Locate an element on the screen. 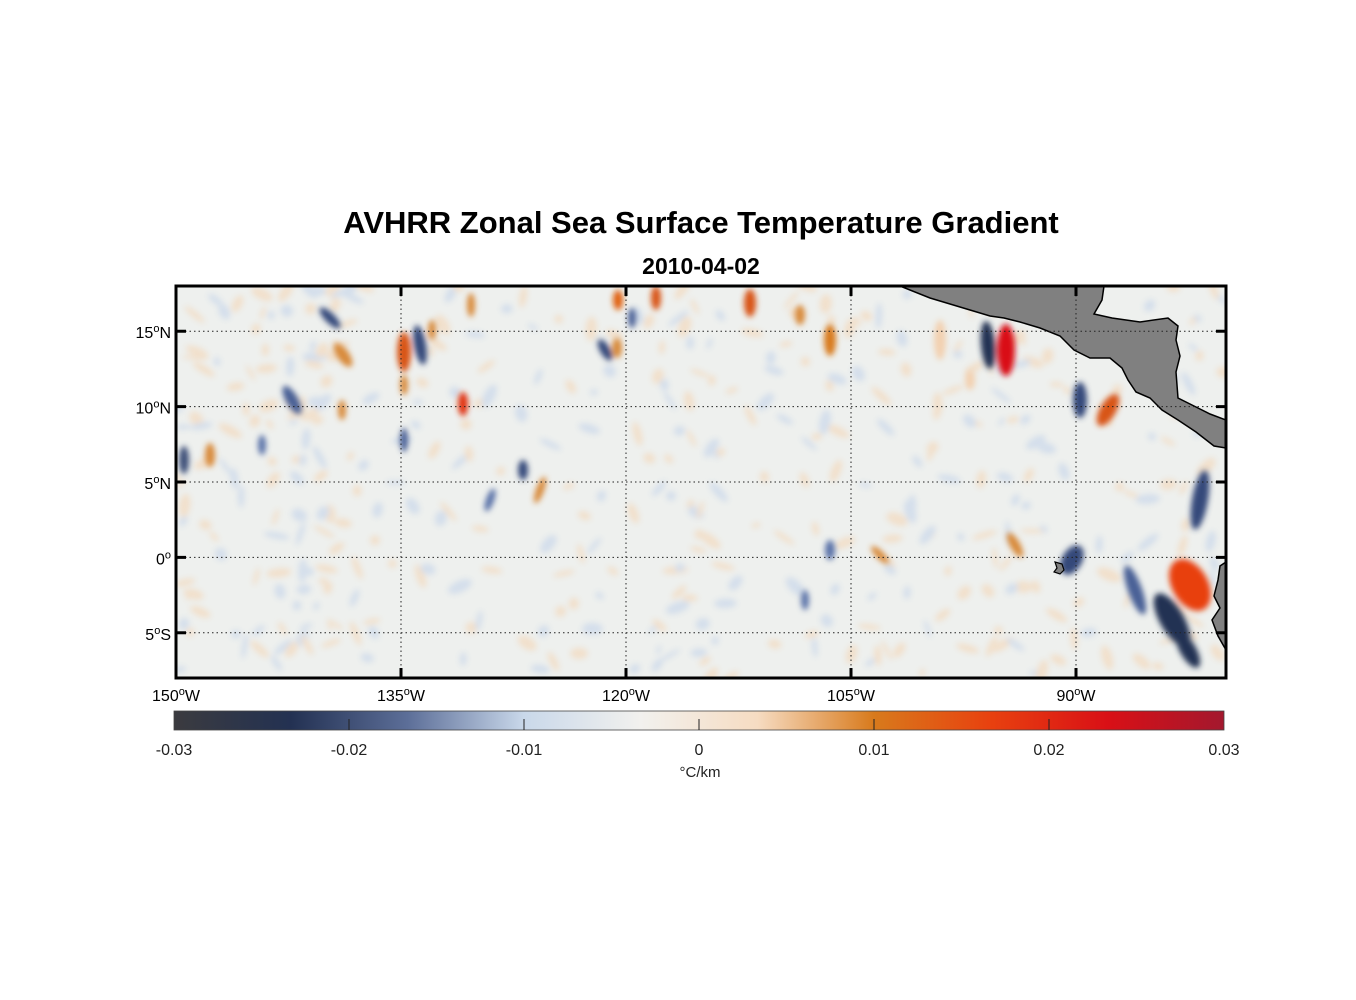 The width and height of the screenshot is (1356, 1000). land-masses is located at coordinates (1062, 469).